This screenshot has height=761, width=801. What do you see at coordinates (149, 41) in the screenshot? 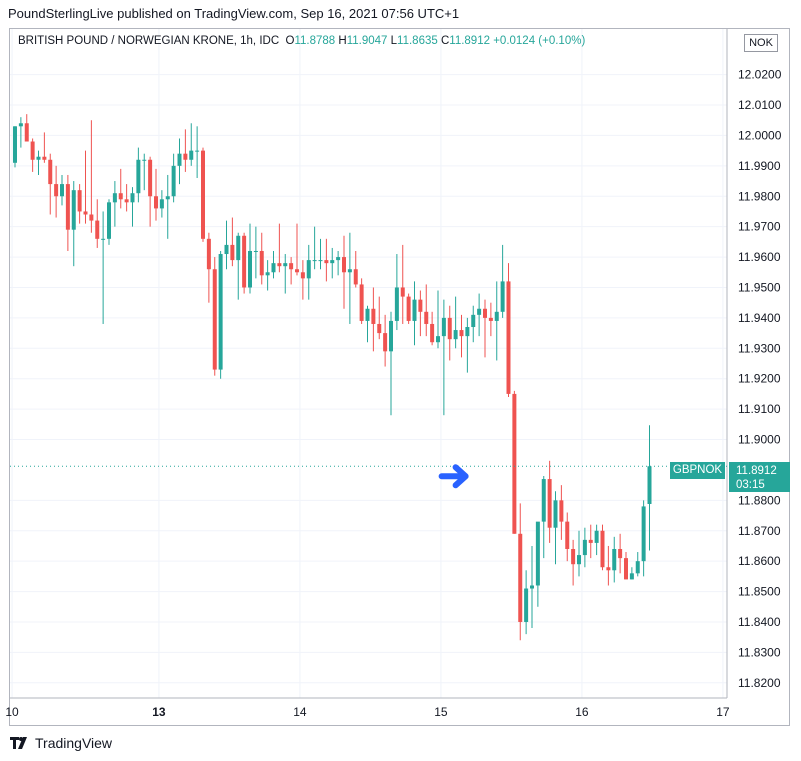
I see `legend-title: BRITISH POUND / NORWEGIAN KRONE, 1h, IDC` at bounding box center [149, 41].